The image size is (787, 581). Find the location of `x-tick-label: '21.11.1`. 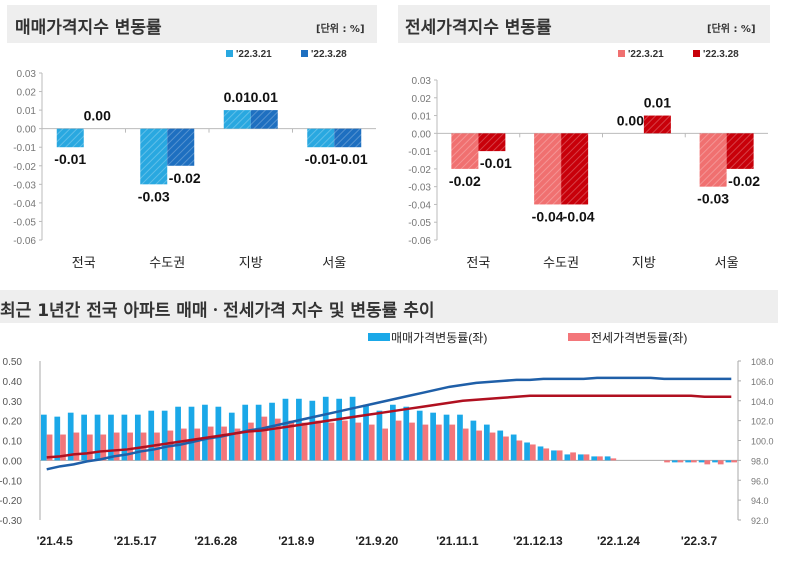

x-tick-label: '21.11.1 is located at coordinates (457, 541).